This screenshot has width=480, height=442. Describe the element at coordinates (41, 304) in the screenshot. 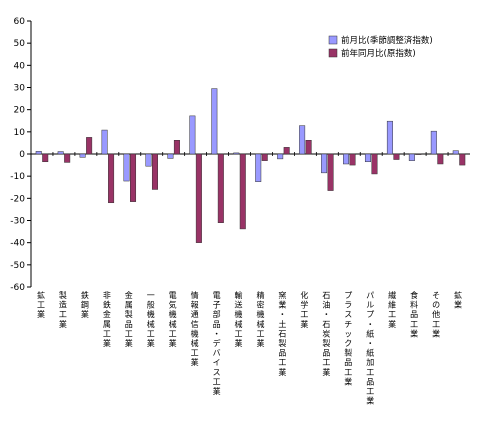

I see `x-category-label: 鉱工業` at that location.